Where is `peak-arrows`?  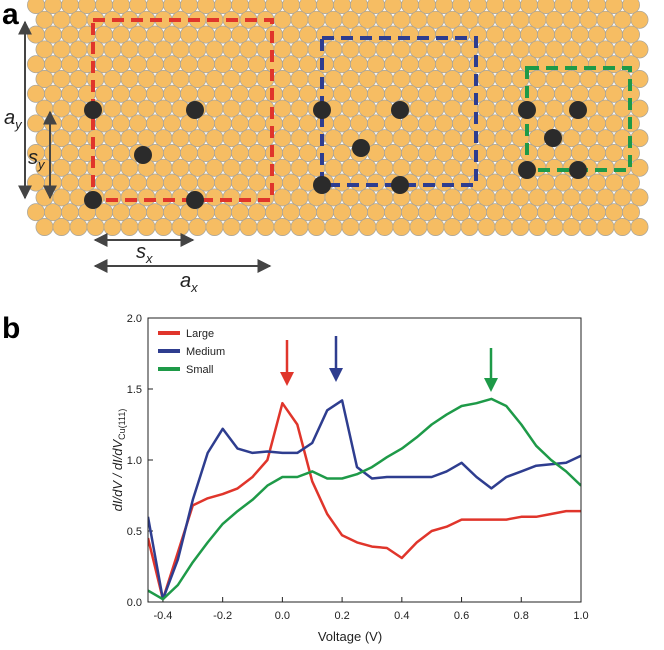 peak-arrows is located at coordinates (389, 364).